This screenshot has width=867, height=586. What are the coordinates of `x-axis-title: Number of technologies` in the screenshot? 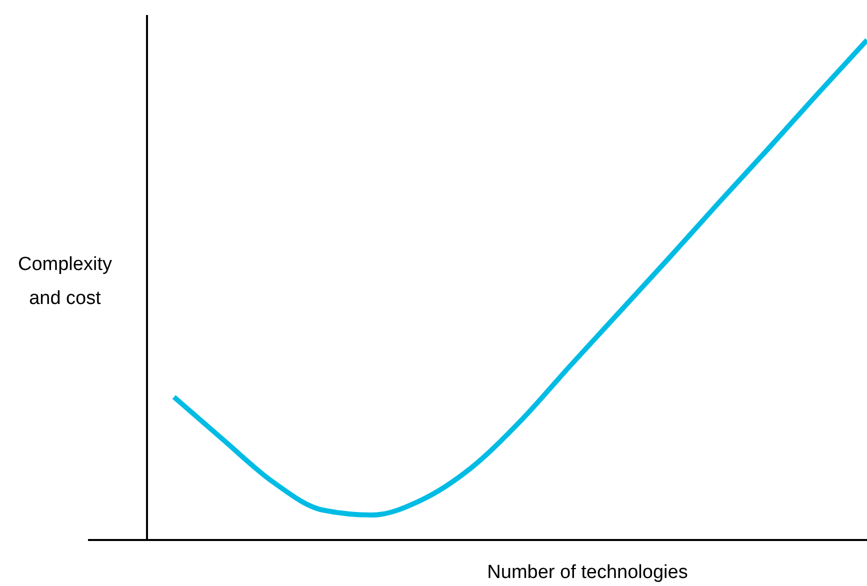 It's located at (587, 572).